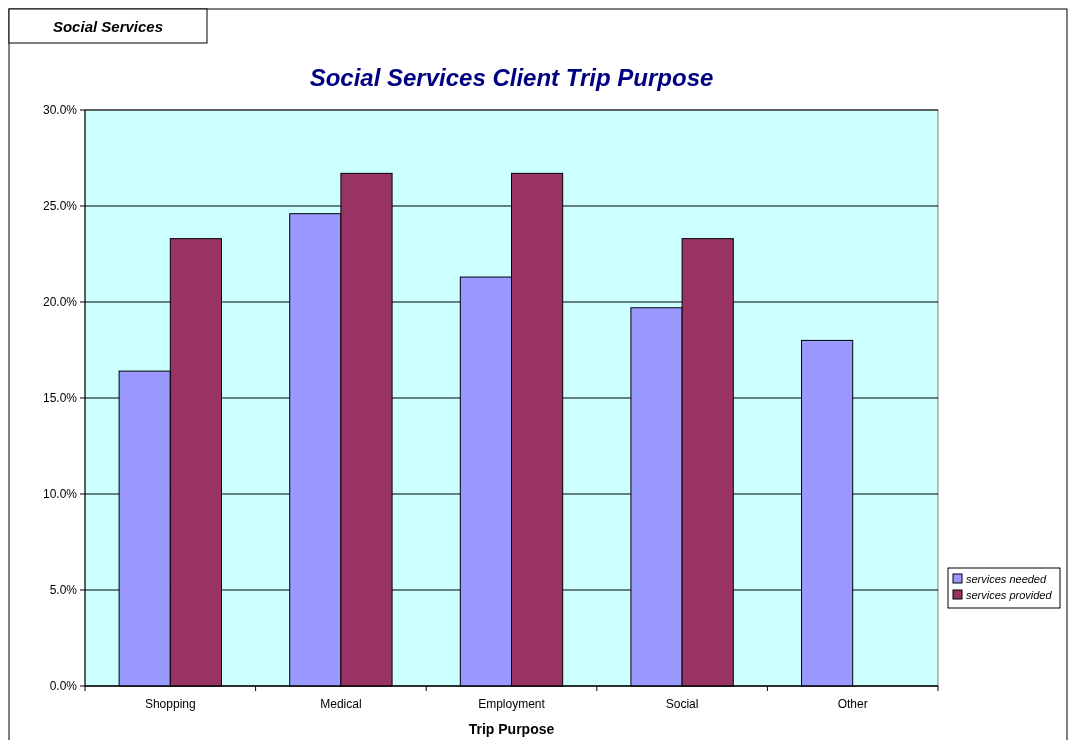 This screenshot has width=1078, height=740. What do you see at coordinates (1009, 595) in the screenshot?
I see `legend-label: services provided` at bounding box center [1009, 595].